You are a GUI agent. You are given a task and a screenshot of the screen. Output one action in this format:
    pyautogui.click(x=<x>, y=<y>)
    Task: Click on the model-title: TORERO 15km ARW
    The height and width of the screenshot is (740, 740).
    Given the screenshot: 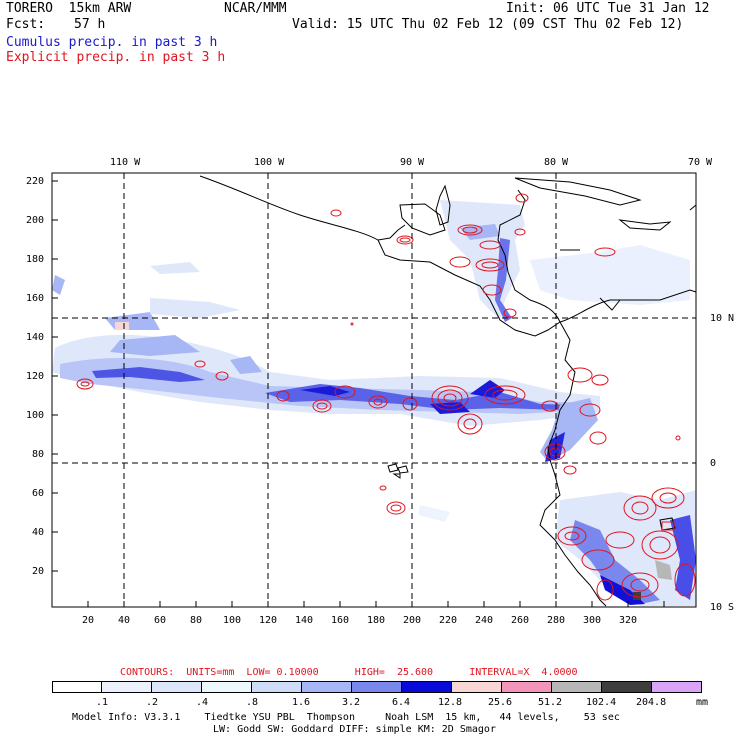 What is the action you would take?
    pyautogui.click(x=69, y=8)
    